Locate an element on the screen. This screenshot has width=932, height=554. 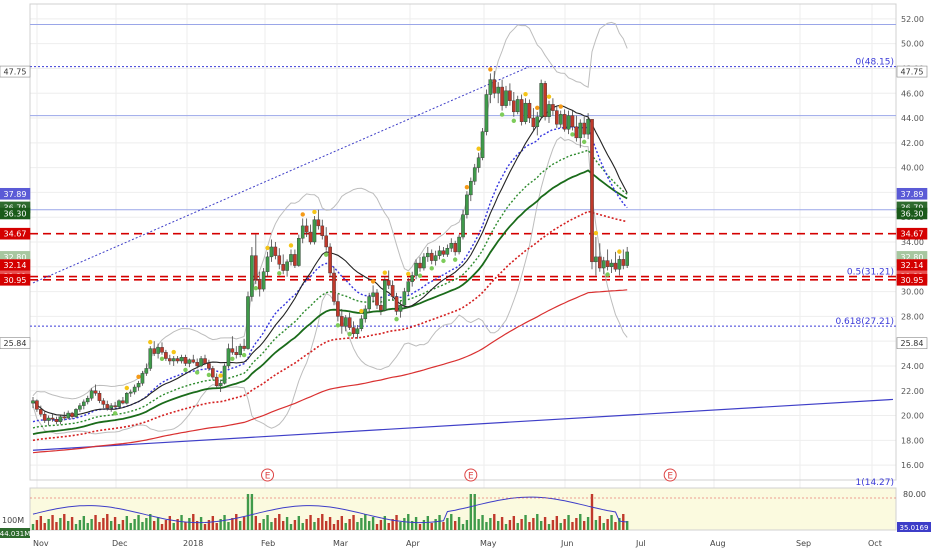
earnings-marker-label: E is located at coordinates (670, 477).